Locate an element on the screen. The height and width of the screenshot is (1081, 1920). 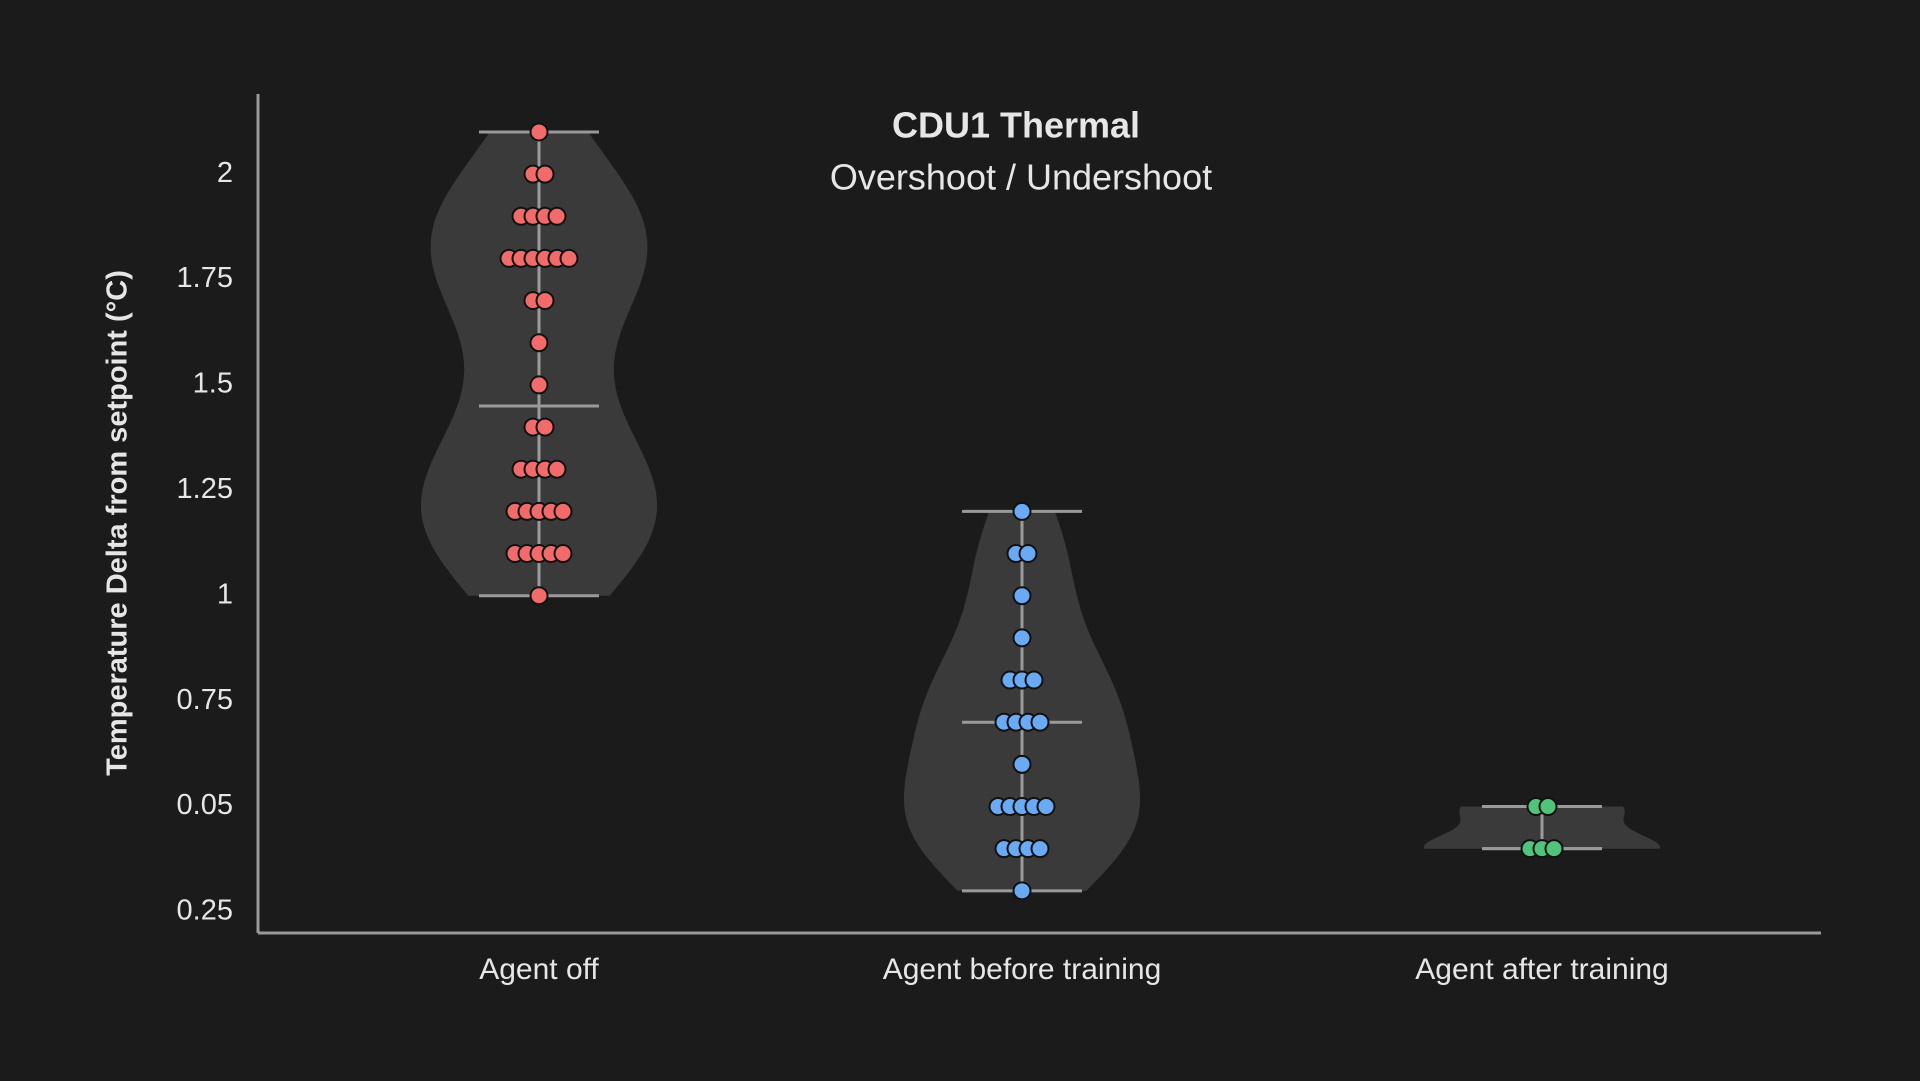
y-tick-label: 1.5 is located at coordinates (213, 384).